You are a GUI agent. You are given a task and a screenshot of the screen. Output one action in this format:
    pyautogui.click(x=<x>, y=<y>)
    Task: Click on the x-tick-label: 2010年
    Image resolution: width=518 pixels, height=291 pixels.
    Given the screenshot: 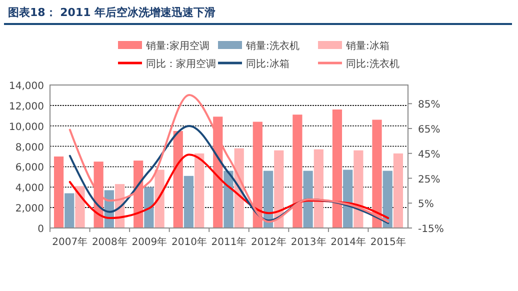 What is the action you would take?
    pyautogui.click(x=189, y=242)
    